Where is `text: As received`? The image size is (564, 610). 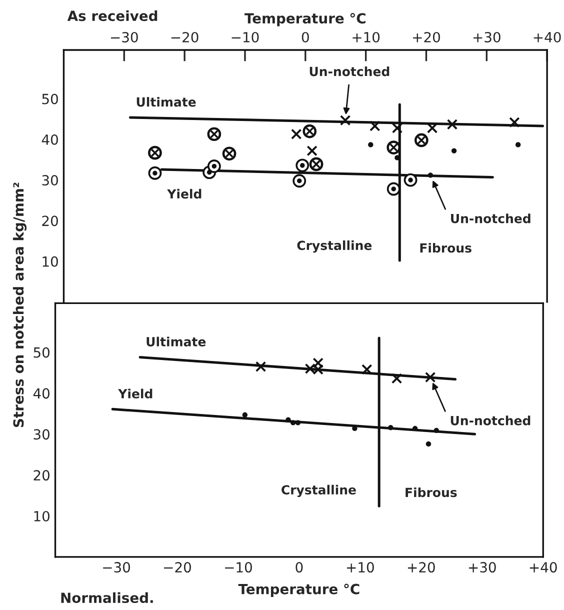
text: As received is located at coordinates (112, 16).